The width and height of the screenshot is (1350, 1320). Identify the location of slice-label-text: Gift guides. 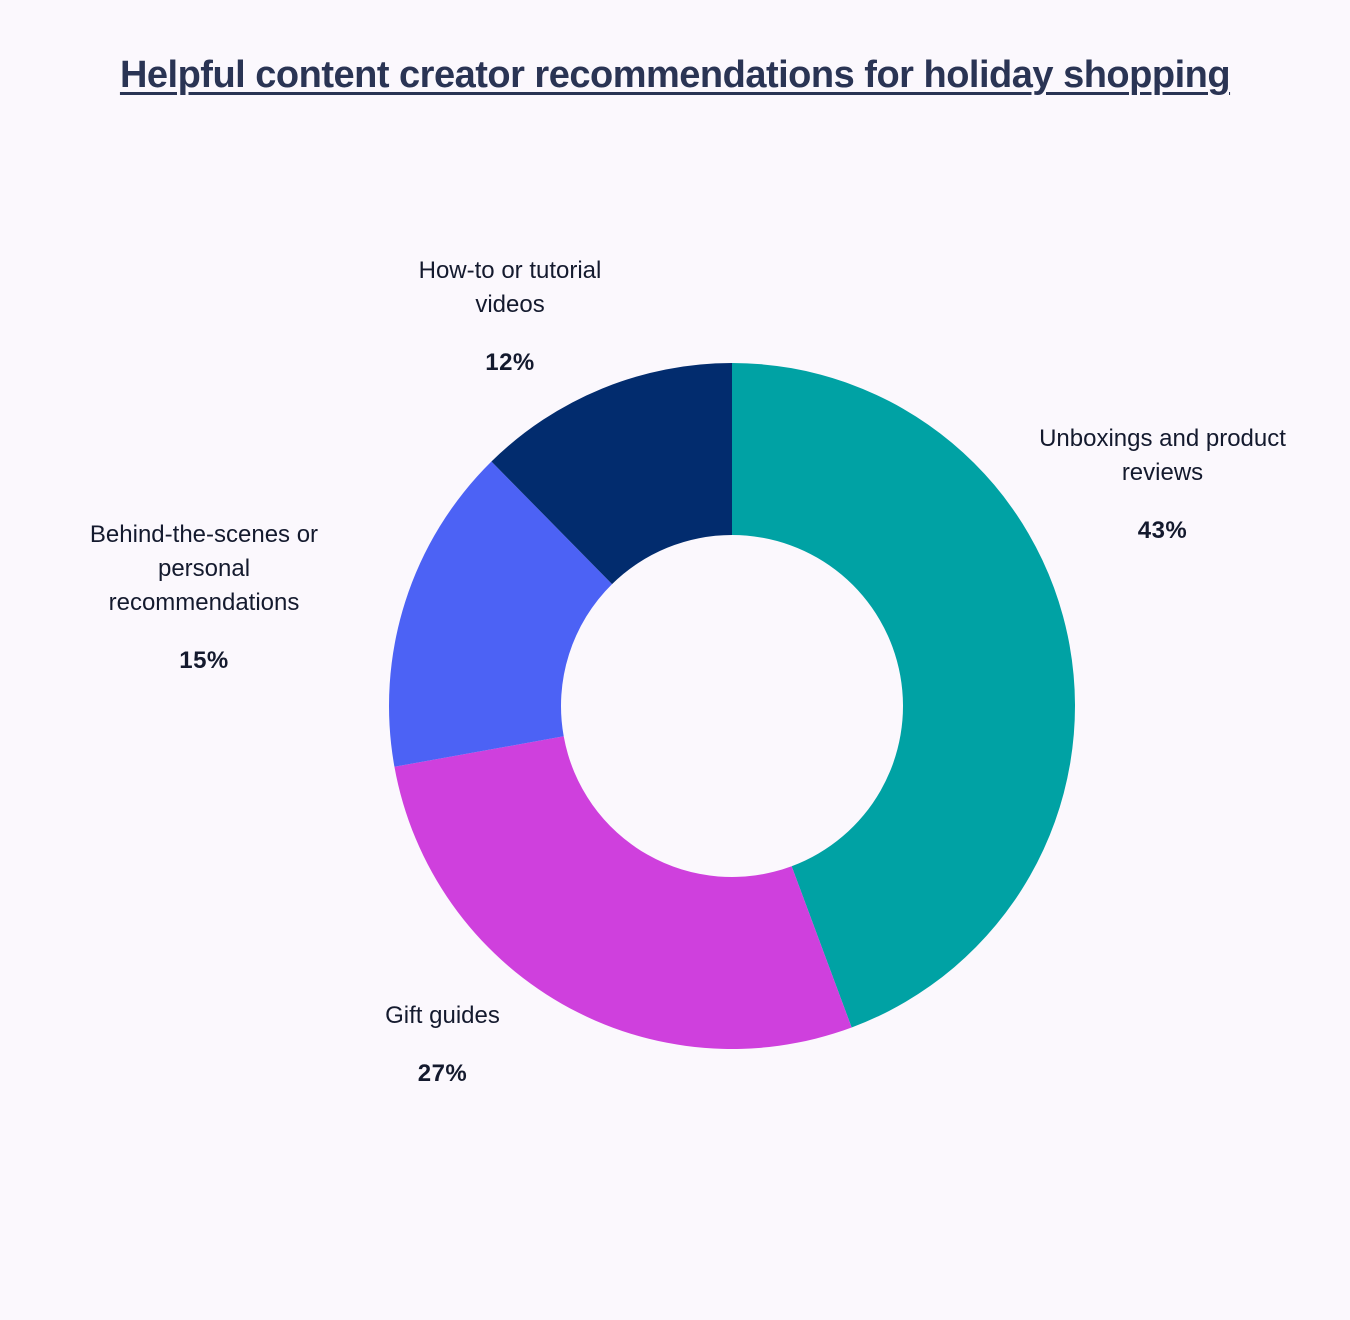
(442, 1015).